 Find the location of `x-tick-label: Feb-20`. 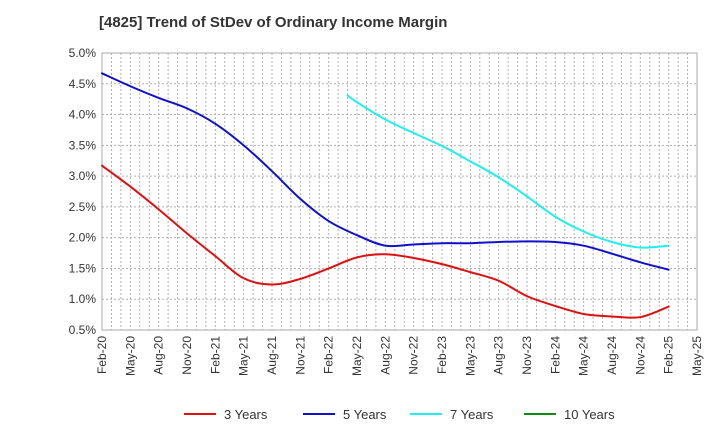

x-tick-label: Feb-20 is located at coordinates (102, 355).